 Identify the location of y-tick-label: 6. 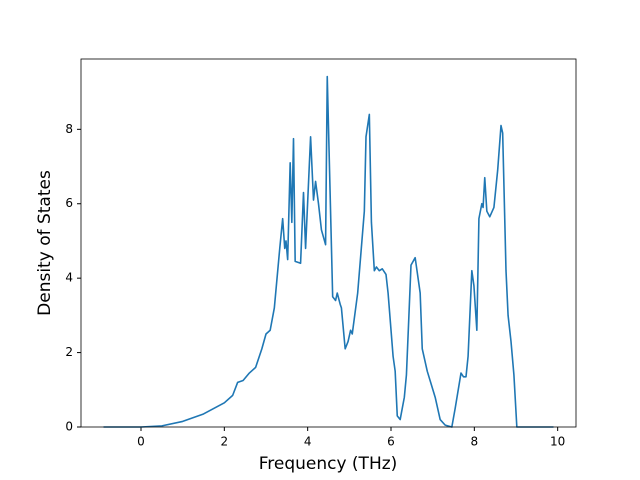
(69, 203).